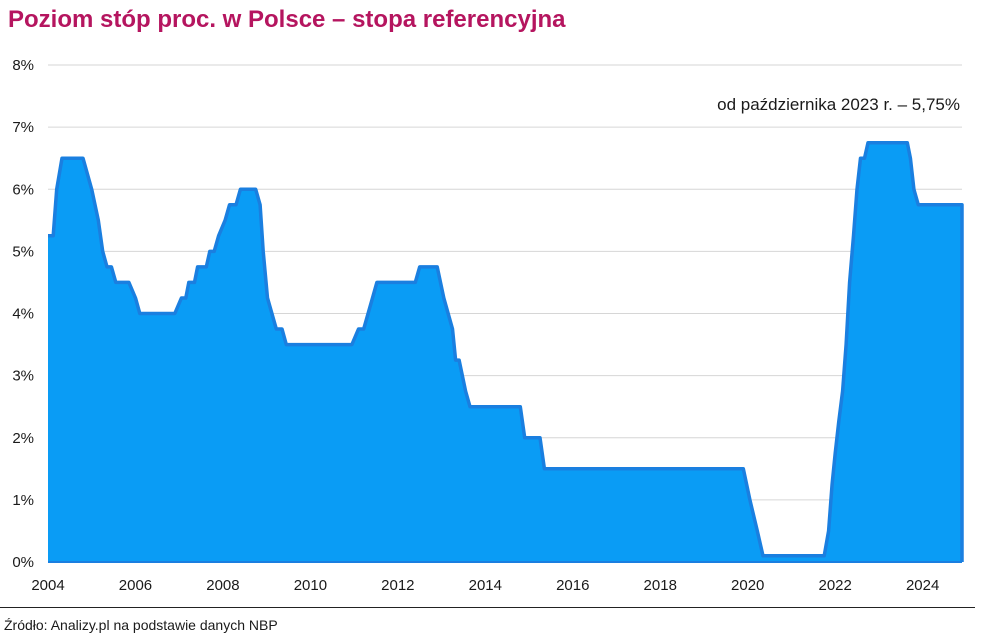 This screenshot has height=639, width=1000. Describe the element at coordinates (23, 251) in the screenshot. I see `y-tick-label: 5%` at that location.